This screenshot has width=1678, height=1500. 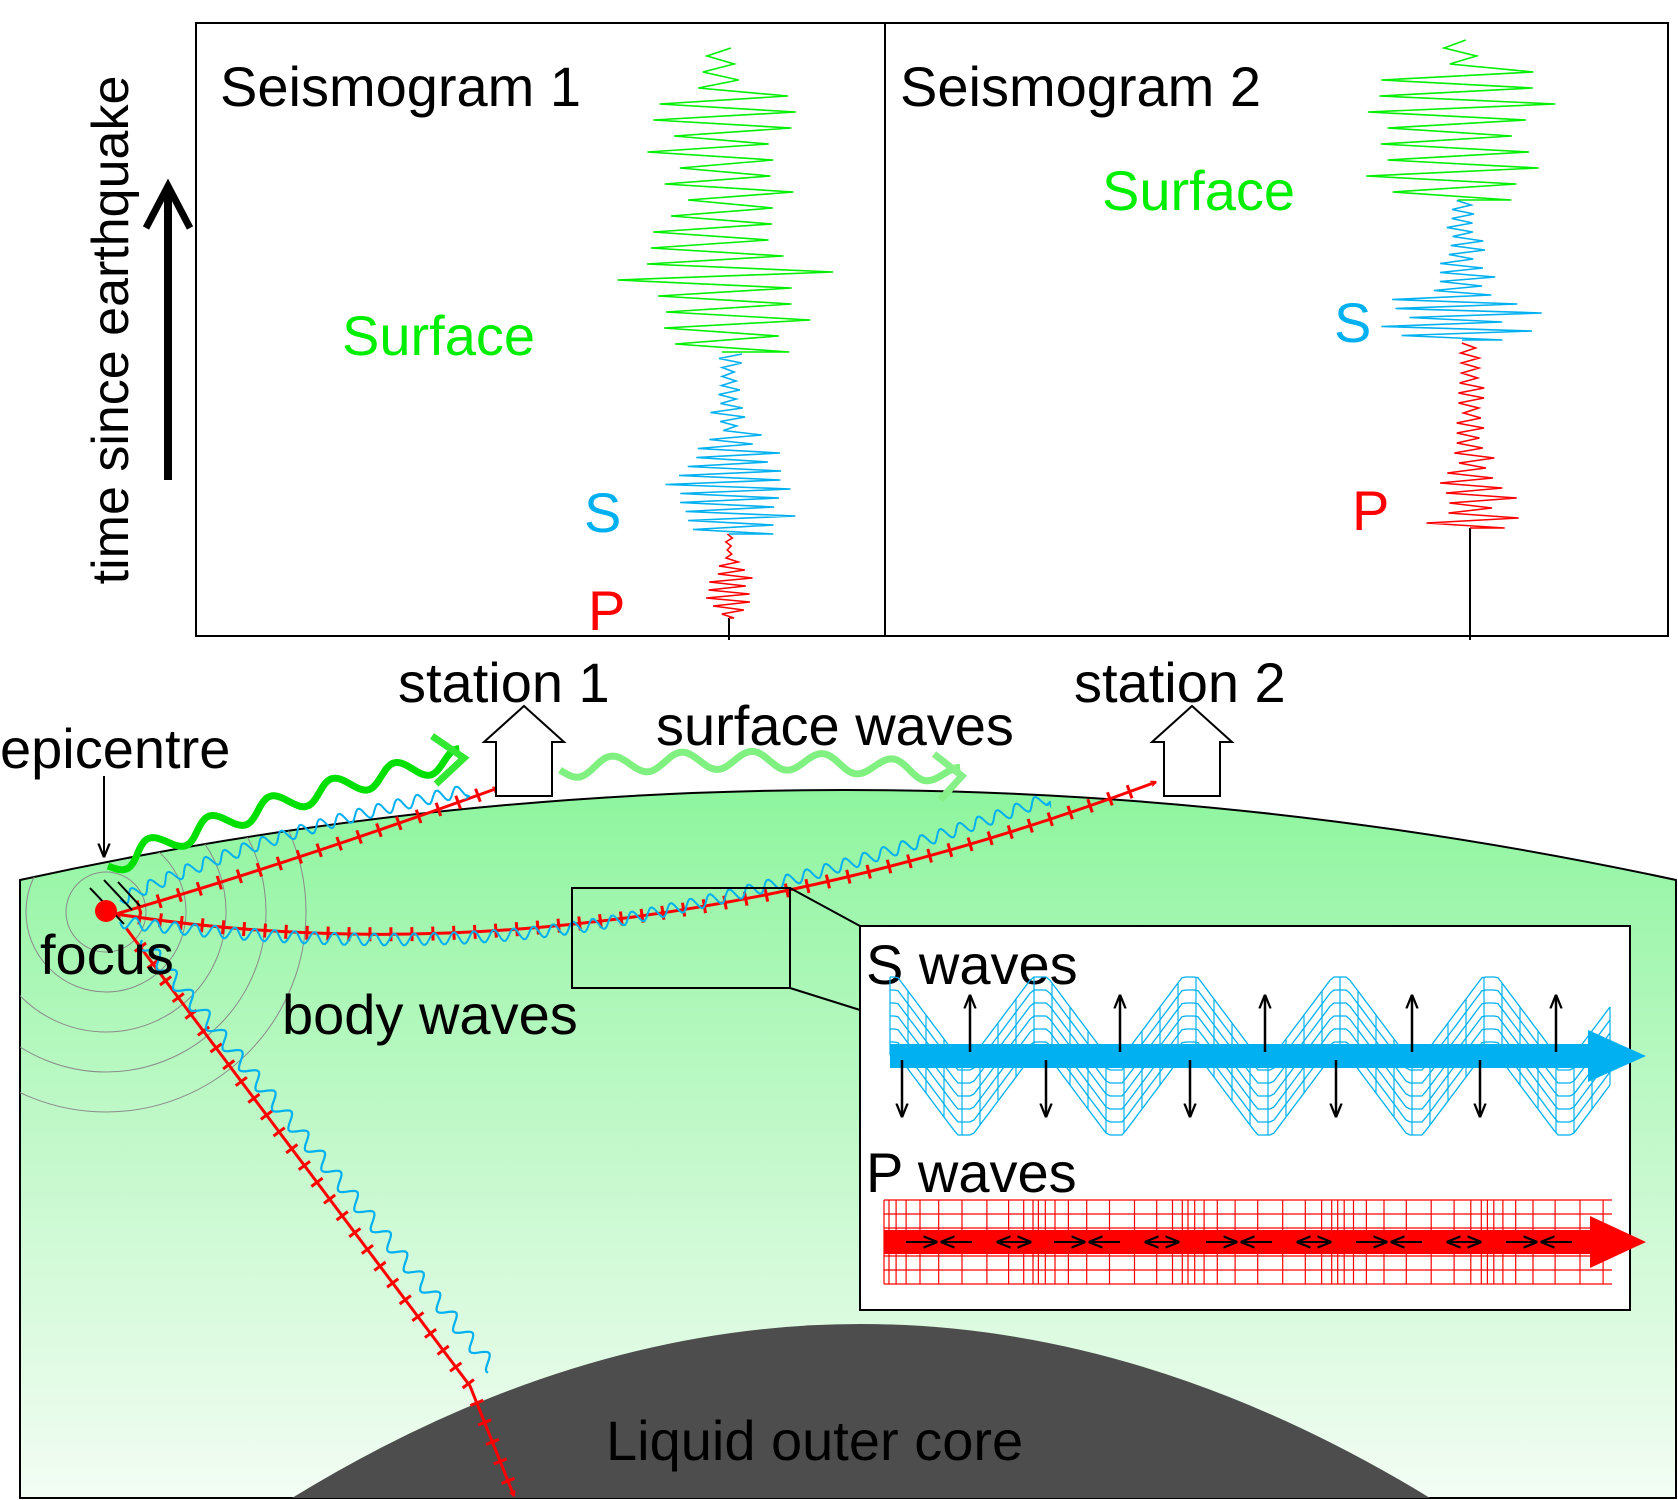 I want to click on zoom-box, so click(x=681, y=938).